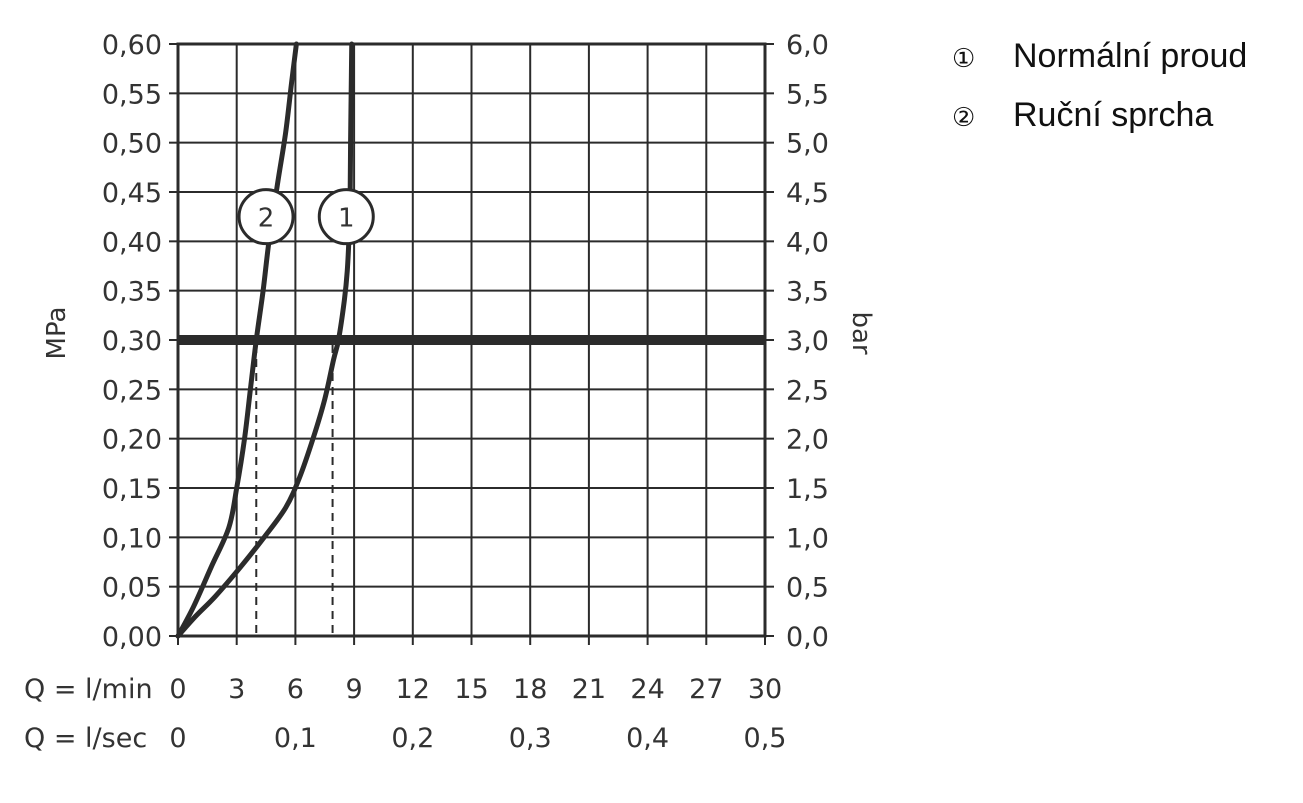  What do you see at coordinates (807, 144) in the screenshot?
I see `right-tick-label: 5,0` at bounding box center [807, 144].